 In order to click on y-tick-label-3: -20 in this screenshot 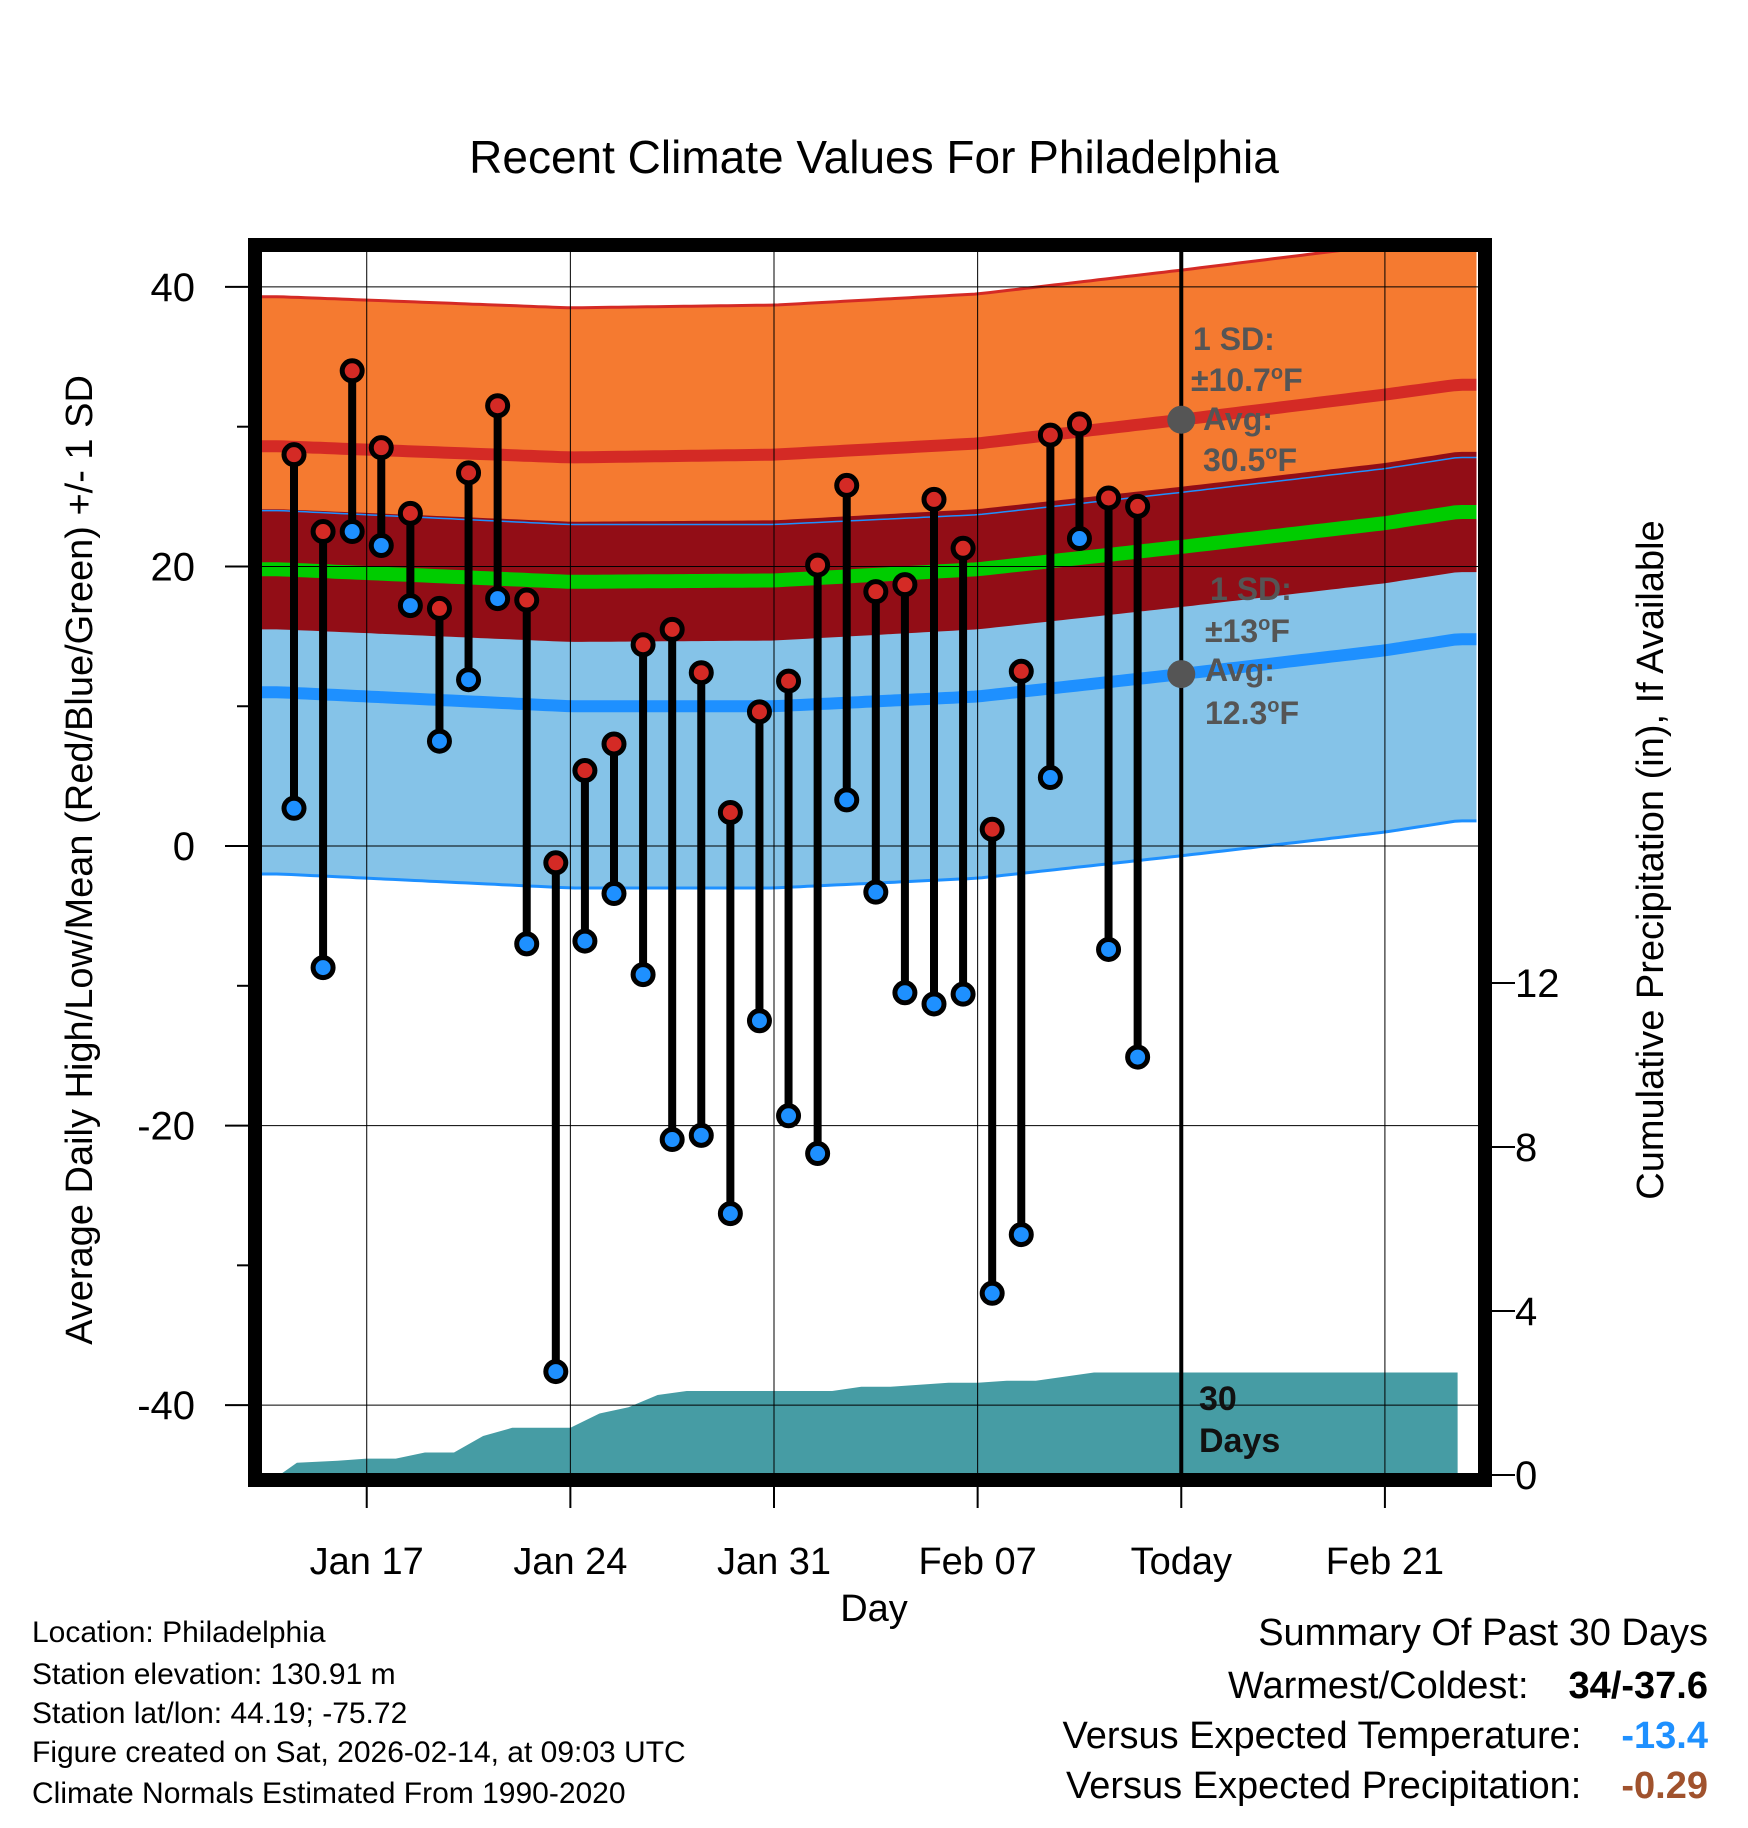, I will do `click(166, 1127)`.